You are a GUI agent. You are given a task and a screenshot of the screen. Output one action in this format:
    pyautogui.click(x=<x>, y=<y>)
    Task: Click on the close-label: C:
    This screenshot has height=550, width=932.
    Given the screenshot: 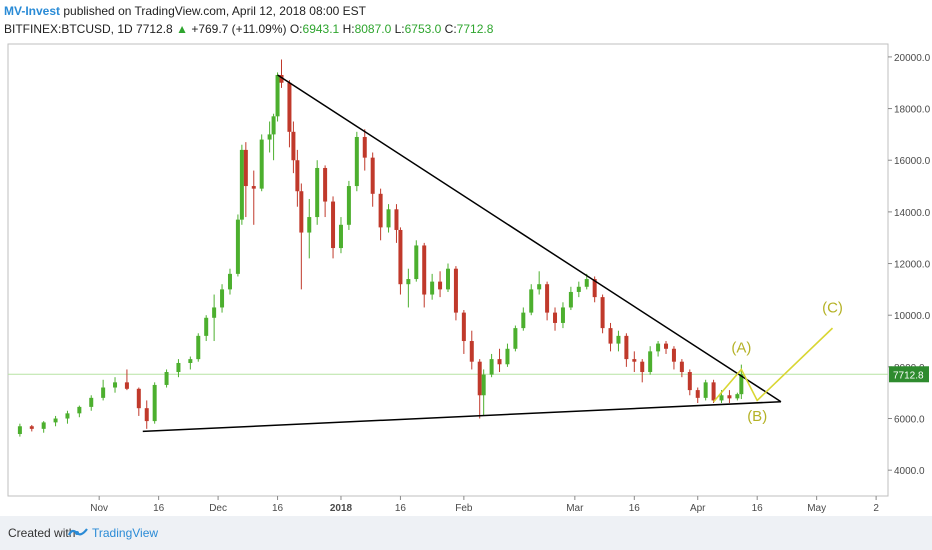 What is the action you would take?
    pyautogui.click(x=450, y=29)
    